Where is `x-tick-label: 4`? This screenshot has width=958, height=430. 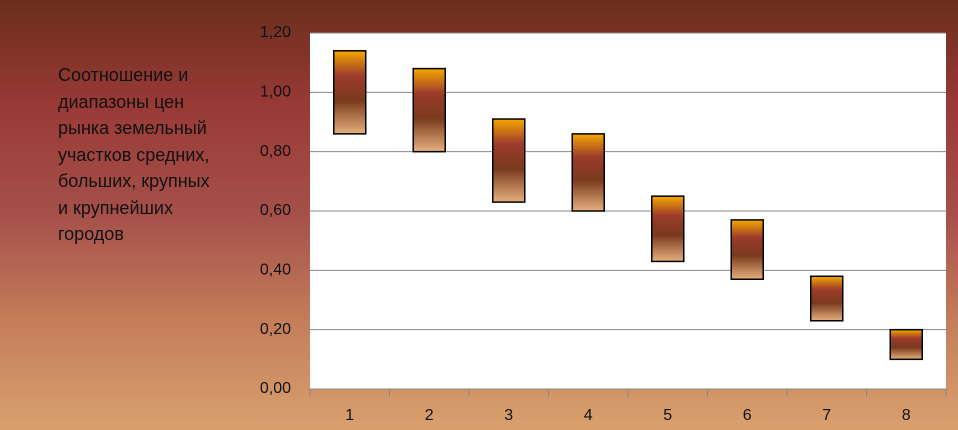
x-tick-label: 4 is located at coordinates (588, 415).